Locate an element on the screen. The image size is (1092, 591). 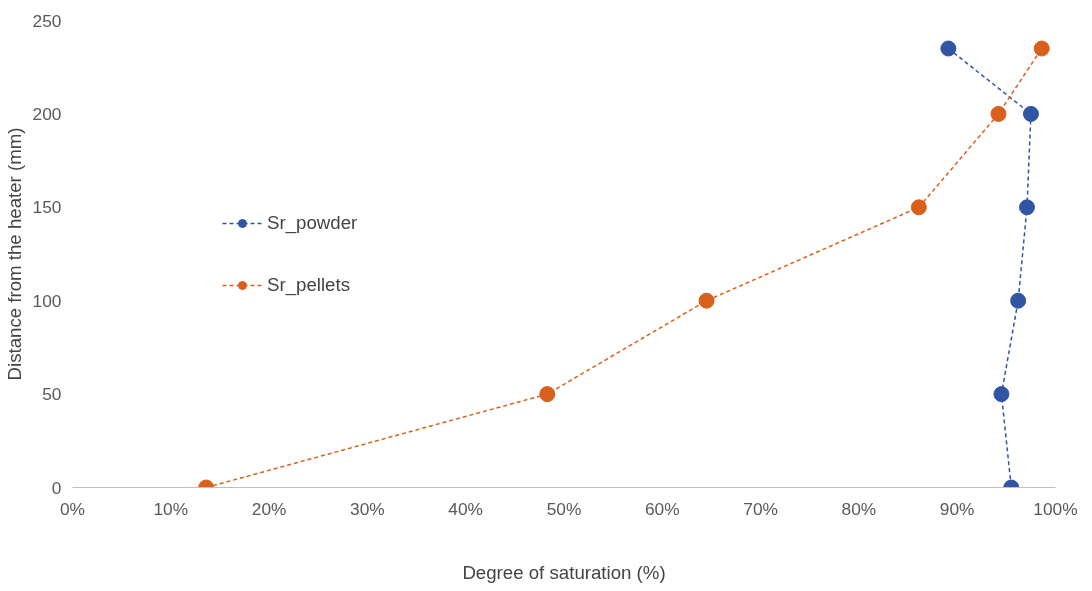
x-tick-label: 90% is located at coordinates (957, 508).